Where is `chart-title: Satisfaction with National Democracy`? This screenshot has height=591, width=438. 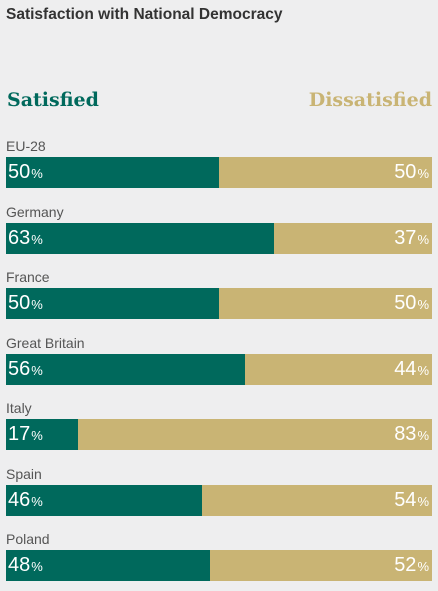 chart-title: Satisfaction with National Democracy is located at coordinates (144, 14).